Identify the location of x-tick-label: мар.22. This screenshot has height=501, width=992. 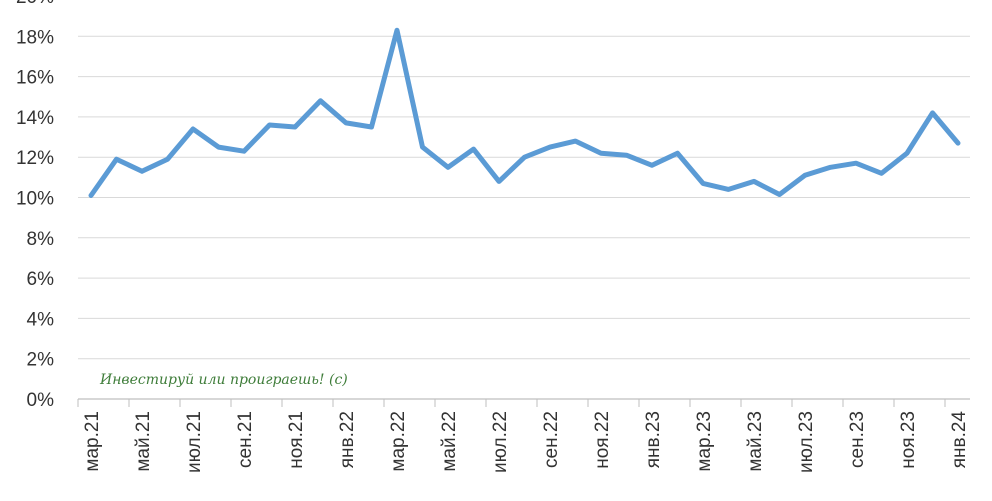
(398, 441).